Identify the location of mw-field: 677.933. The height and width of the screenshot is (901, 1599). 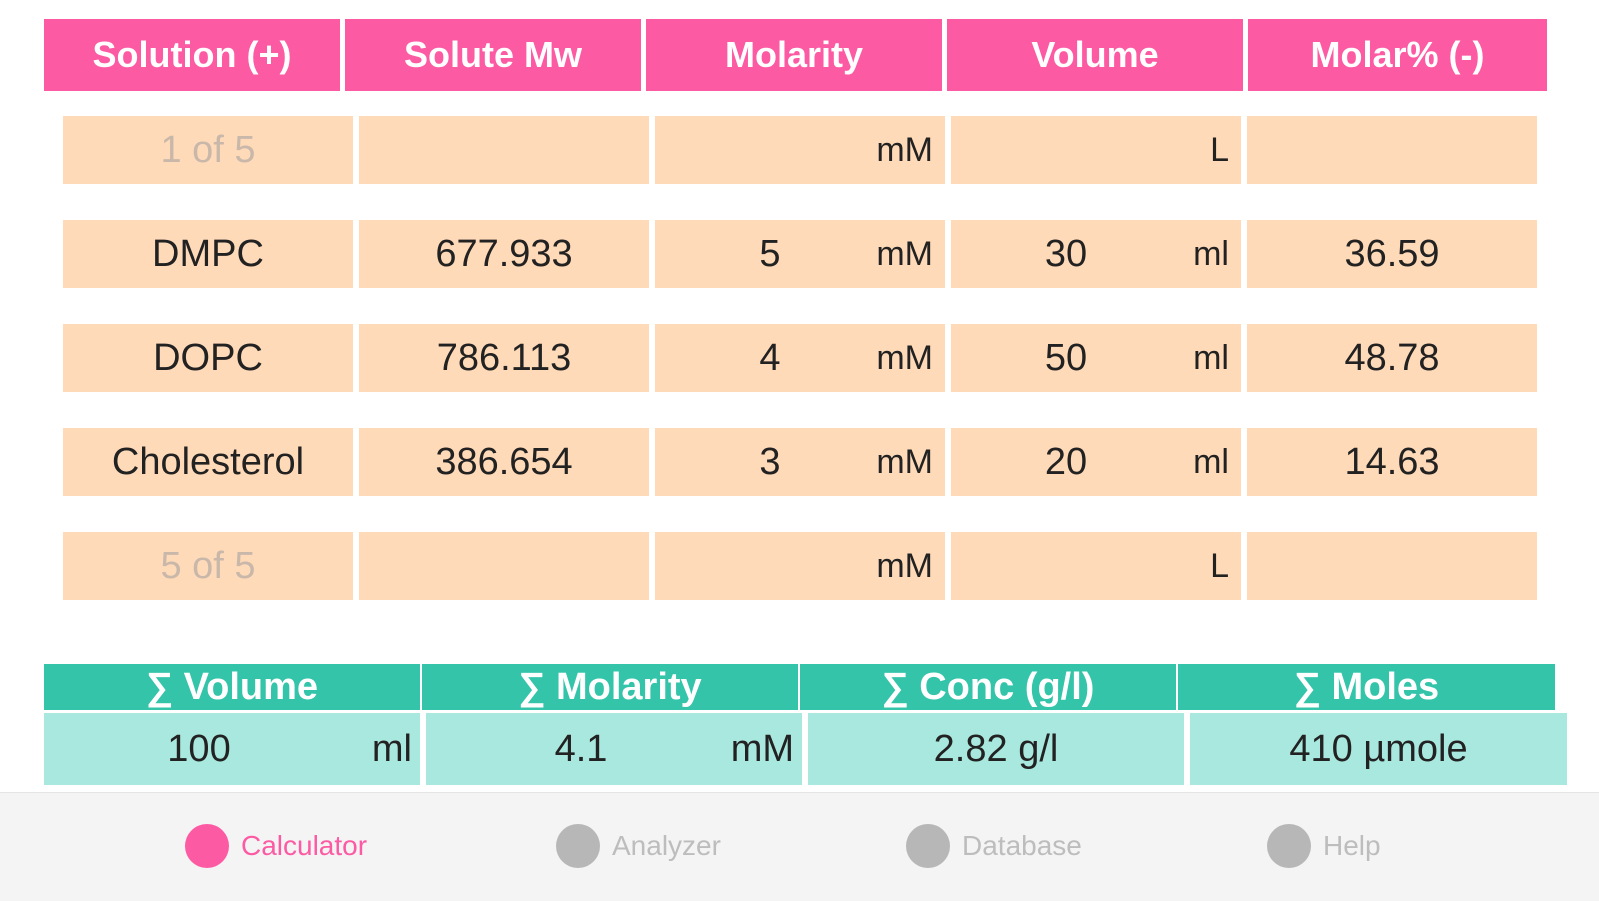
(504, 254).